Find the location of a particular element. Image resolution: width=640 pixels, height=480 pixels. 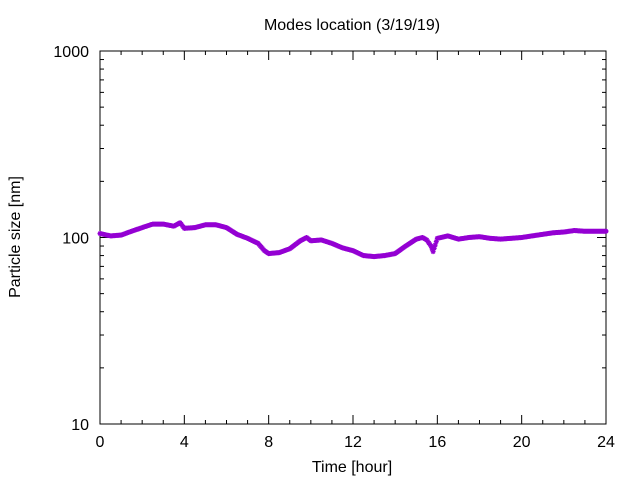

x-tick-label: 4 is located at coordinates (184, 442).